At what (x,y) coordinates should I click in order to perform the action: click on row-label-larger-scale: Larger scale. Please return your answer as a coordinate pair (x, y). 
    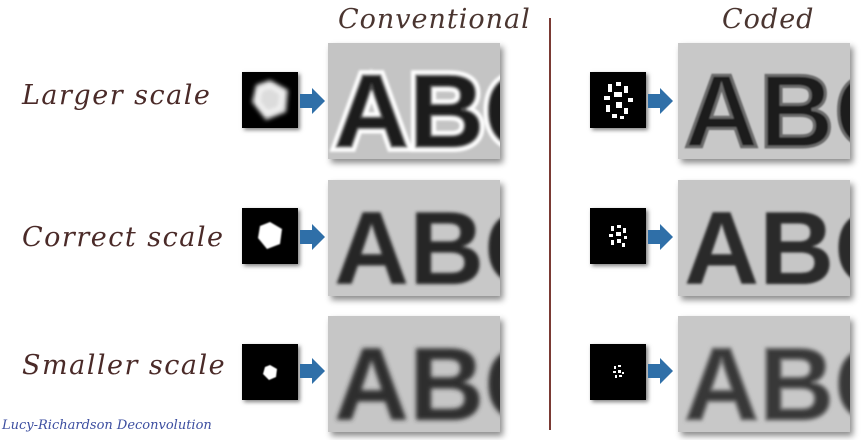
    Looking at the image, I should click on (117, 95).